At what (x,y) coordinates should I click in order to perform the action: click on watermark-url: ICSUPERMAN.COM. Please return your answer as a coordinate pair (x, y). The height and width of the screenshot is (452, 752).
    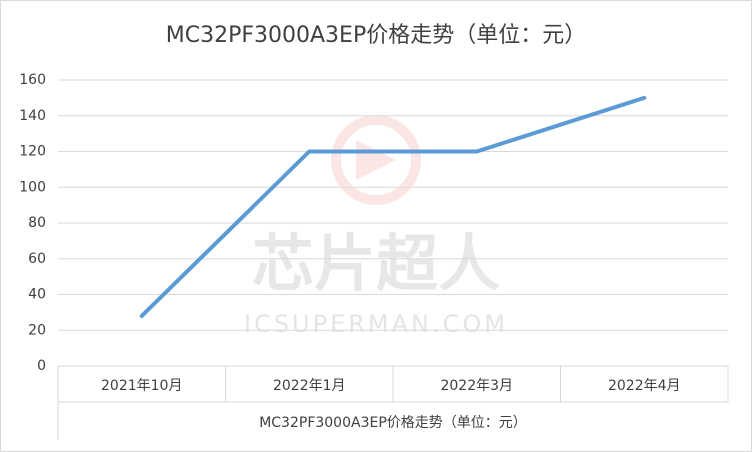
    Looking at the image, I should click on (376, 324).